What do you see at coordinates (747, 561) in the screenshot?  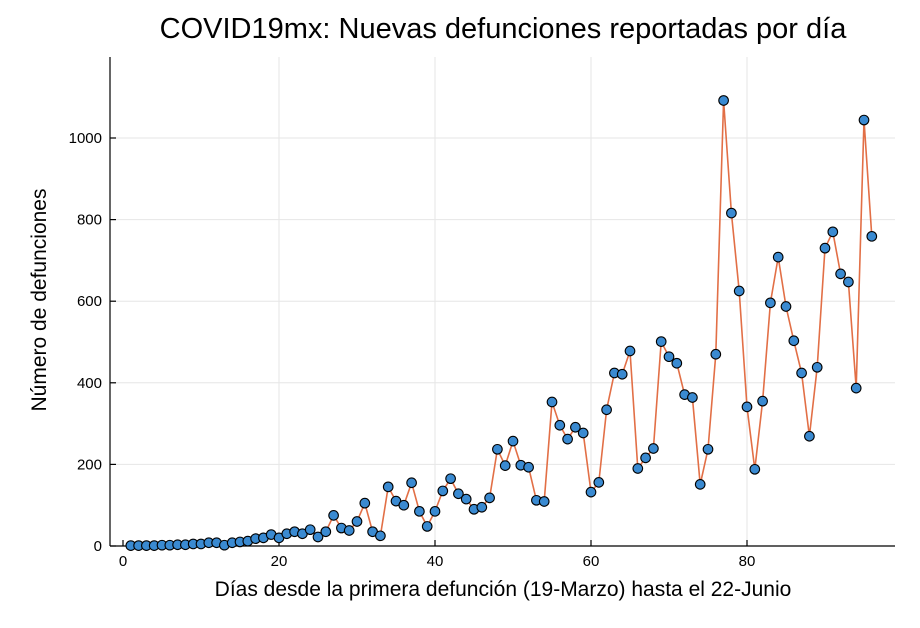 I see `x-tick-label: 80` at bounding box center [747, 561].